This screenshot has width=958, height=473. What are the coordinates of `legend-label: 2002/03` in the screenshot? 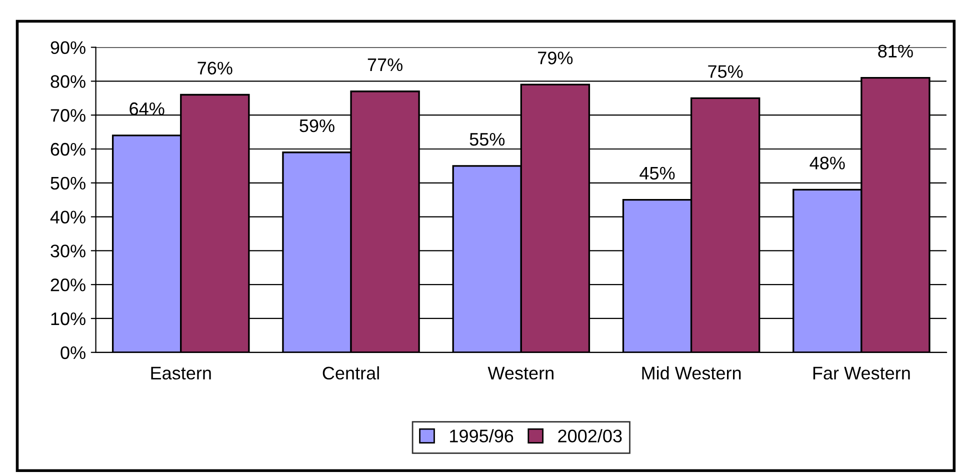 It's located at (590, 435).